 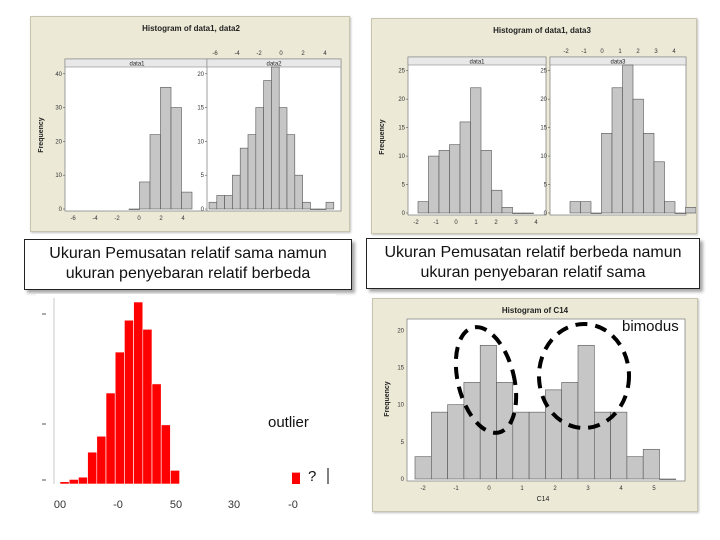 I want to click on x-tick-data3-3: 1, so click(x=620, y=52).